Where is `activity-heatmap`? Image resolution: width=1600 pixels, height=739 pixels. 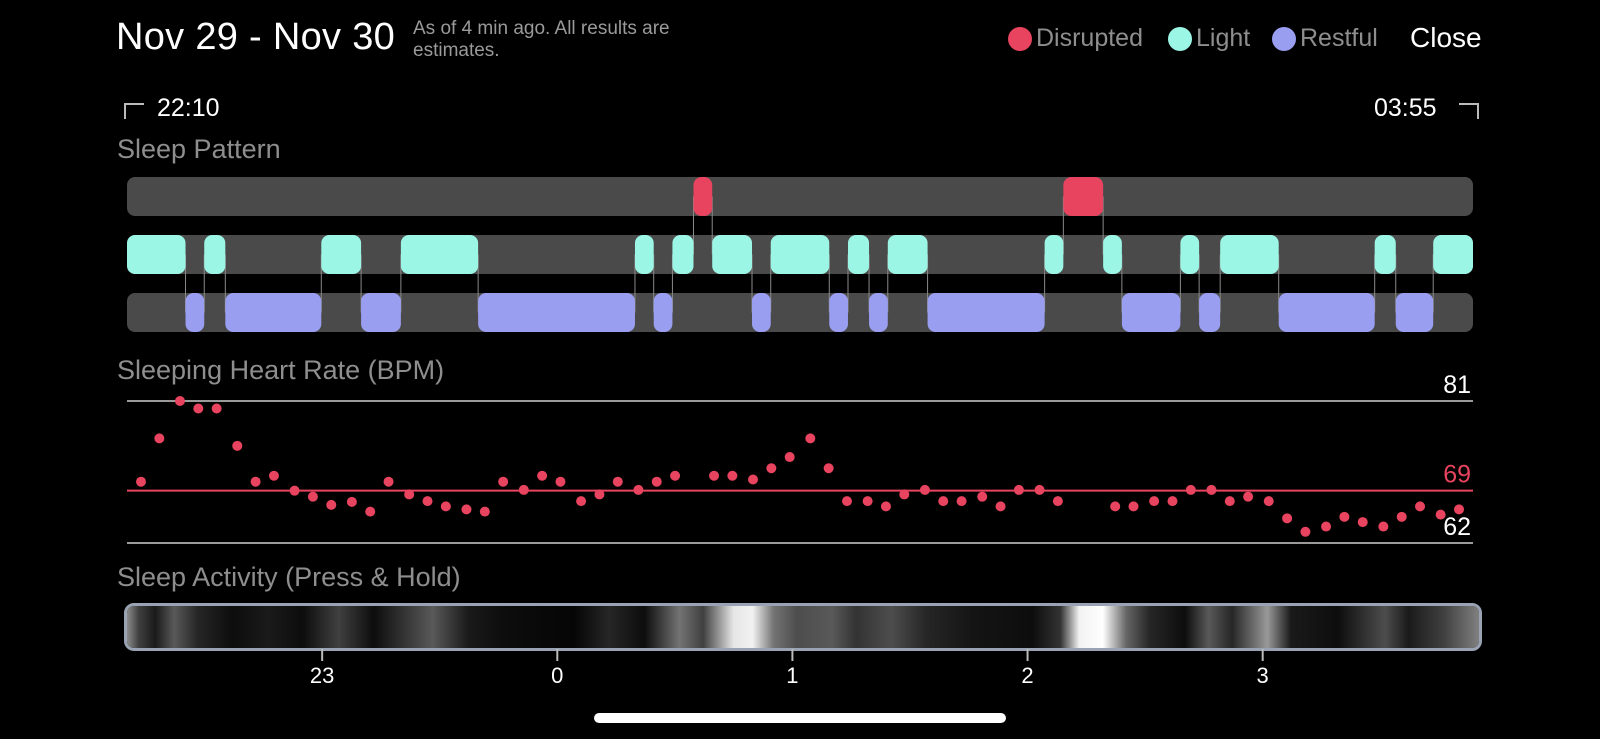
activity-heatmap is located at coordinates (803, 627).